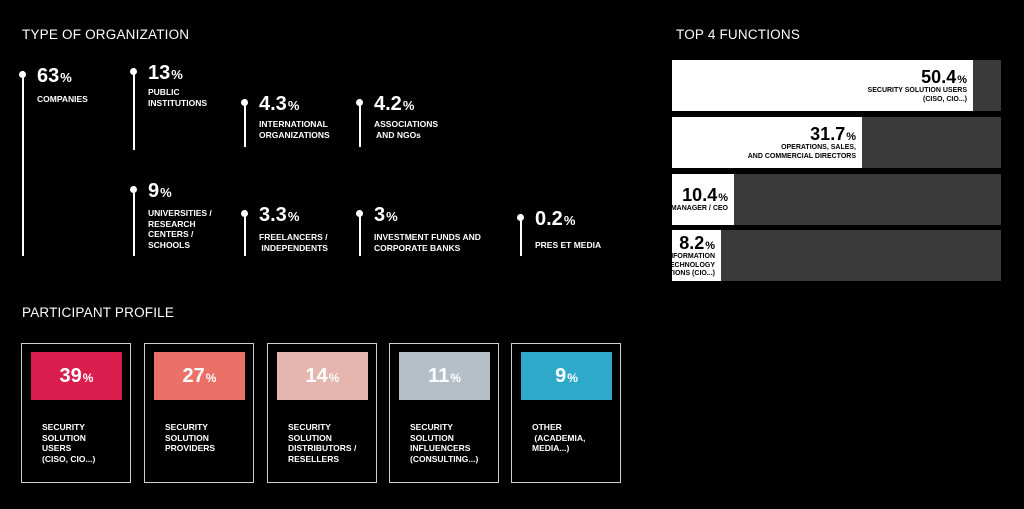  What do you see at coordinates (828, 134) in the screenshot?
I see `function-bar-value-number: 31.7` at bounding box center [828, 134].